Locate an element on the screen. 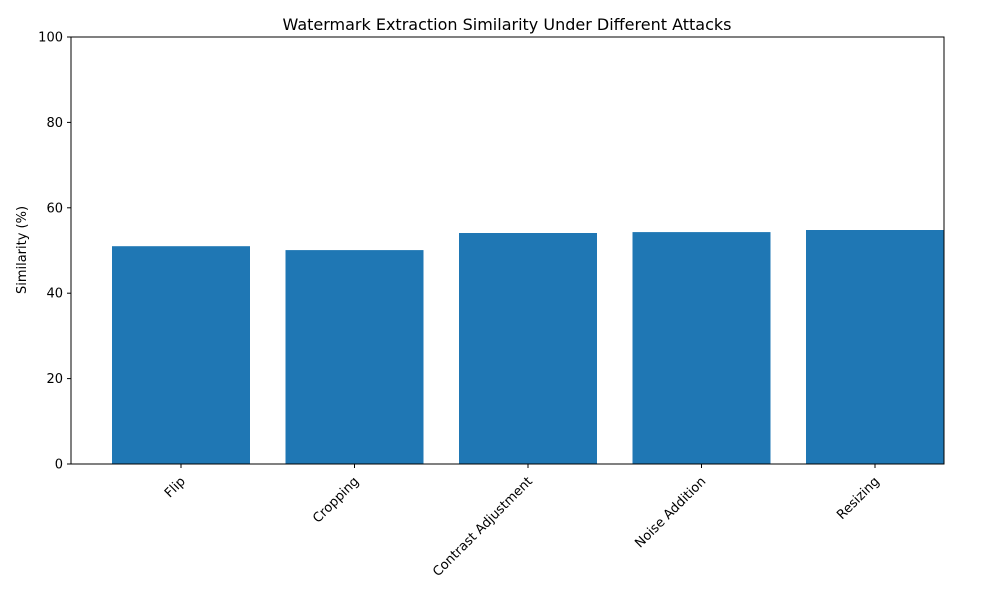 This screenshot has width=1000, height=600. y-tick-label: 100 is located at coordinates (50, 38).